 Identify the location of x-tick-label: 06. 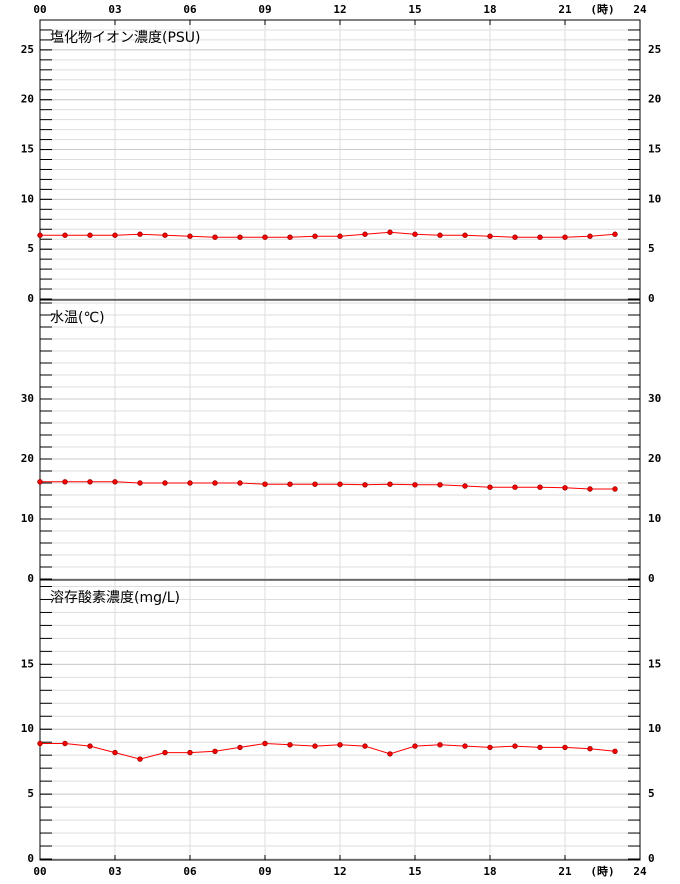
(190, 871).